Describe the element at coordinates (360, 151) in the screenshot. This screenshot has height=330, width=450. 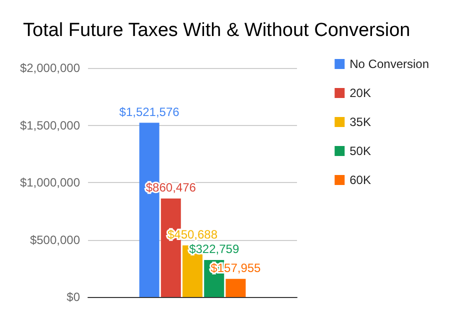
I see `legend-label: 50K` at that location.